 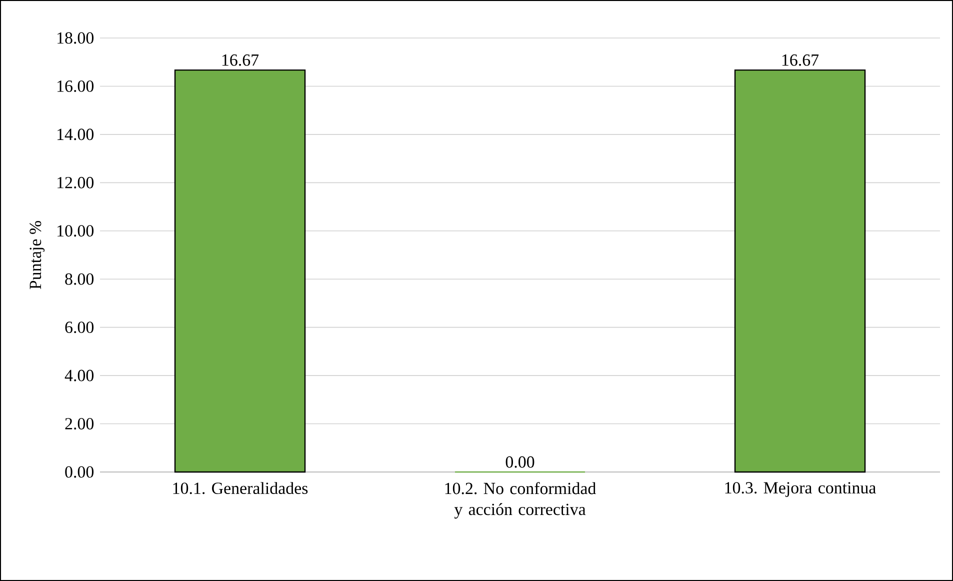 What do you see at coordinates (240, 488) in the screenshot?
I see `x-tick-label: 10.1. Generalidades` at bounding box center [240, 488].